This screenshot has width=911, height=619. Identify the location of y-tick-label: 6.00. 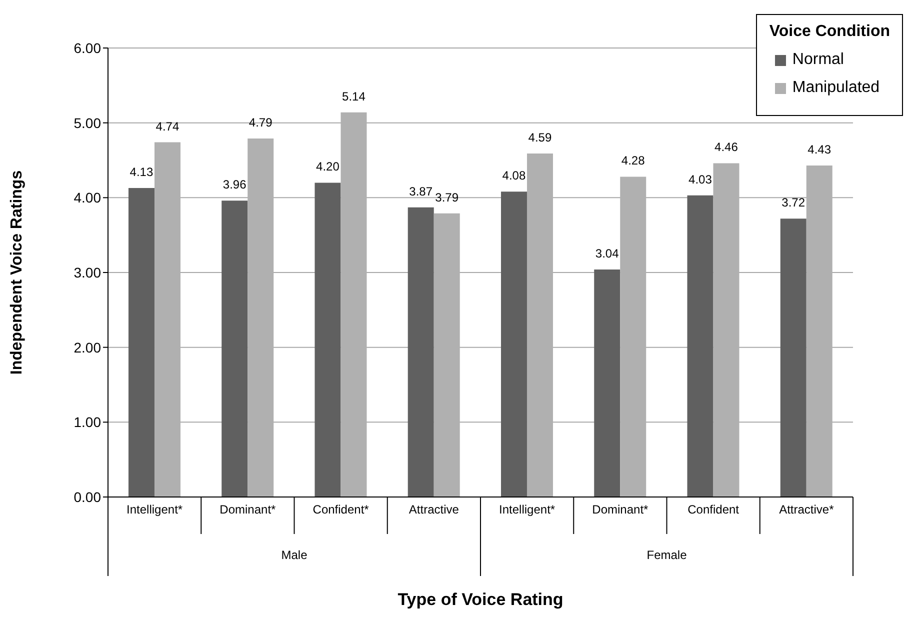
(88, 48).